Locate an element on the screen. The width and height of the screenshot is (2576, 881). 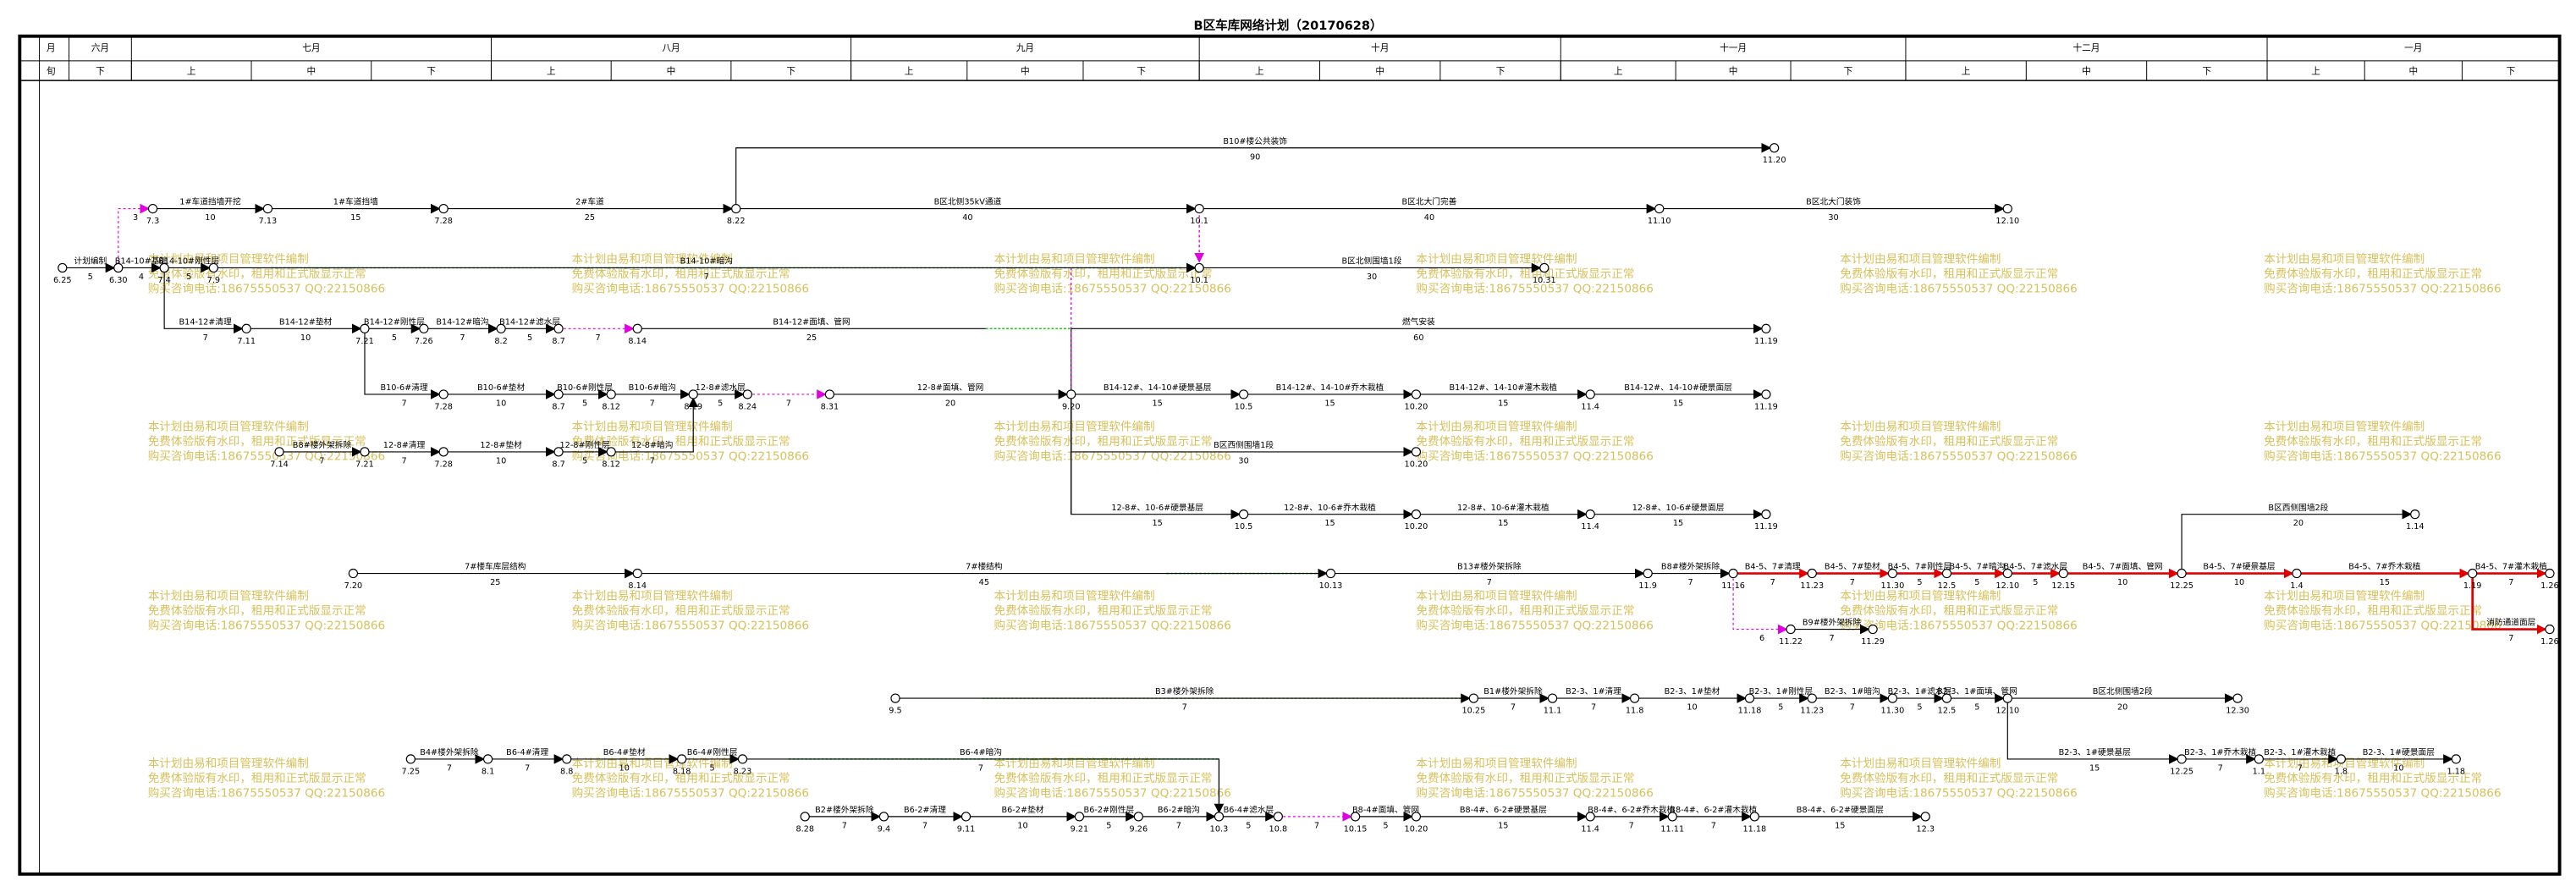
activity-name: 消防通道面层 is located at coordinates (2510, 622).